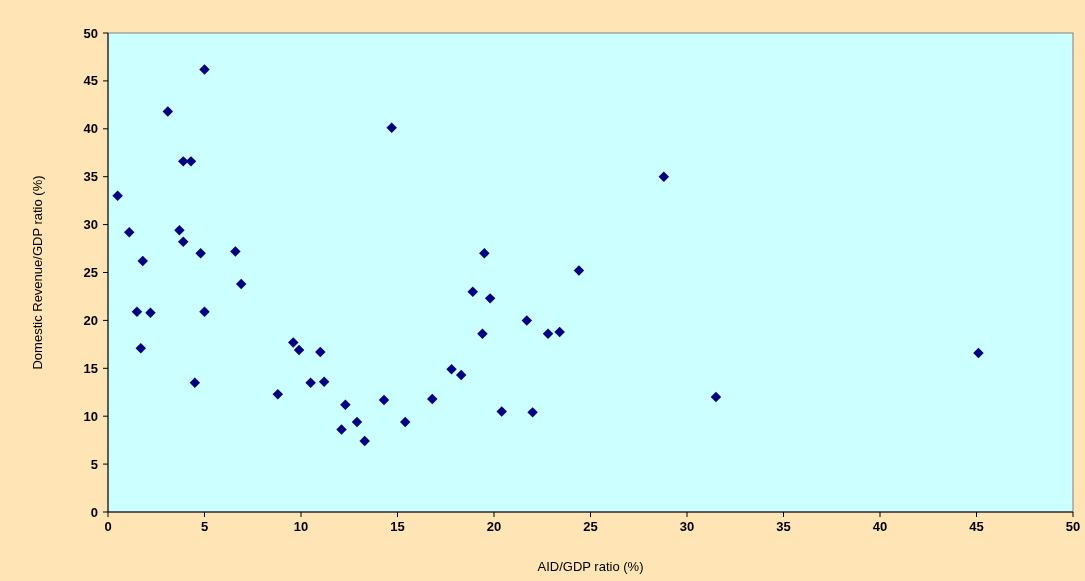 This screenshot has height=581, width=1085. Describe the element at coordinates (590, 526) in the screenshot. I see `x-tick-label: 25` at that location.